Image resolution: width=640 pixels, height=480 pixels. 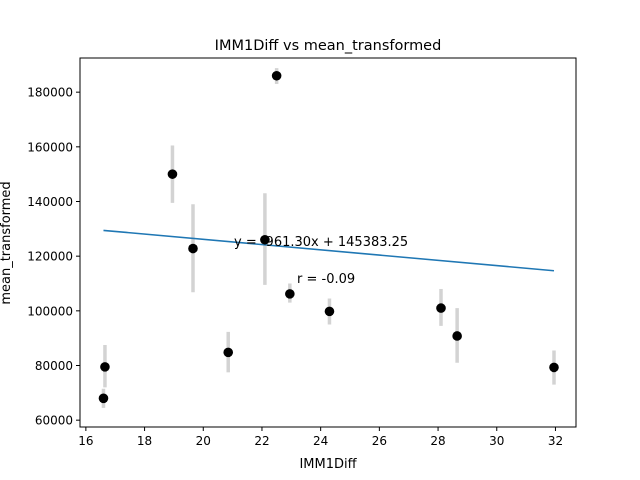 What do you see at coordinates (379, 441) in the screenshot?
I see `x-tick-label: 26` at bounding box center [379, 441].